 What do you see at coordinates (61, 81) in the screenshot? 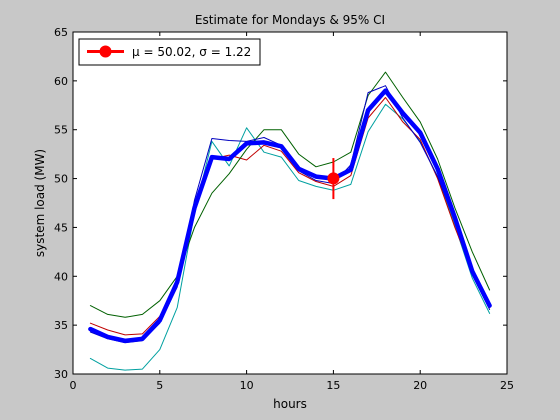
I see `y-tick-label-60: 60` at bounding box center [61, 81].